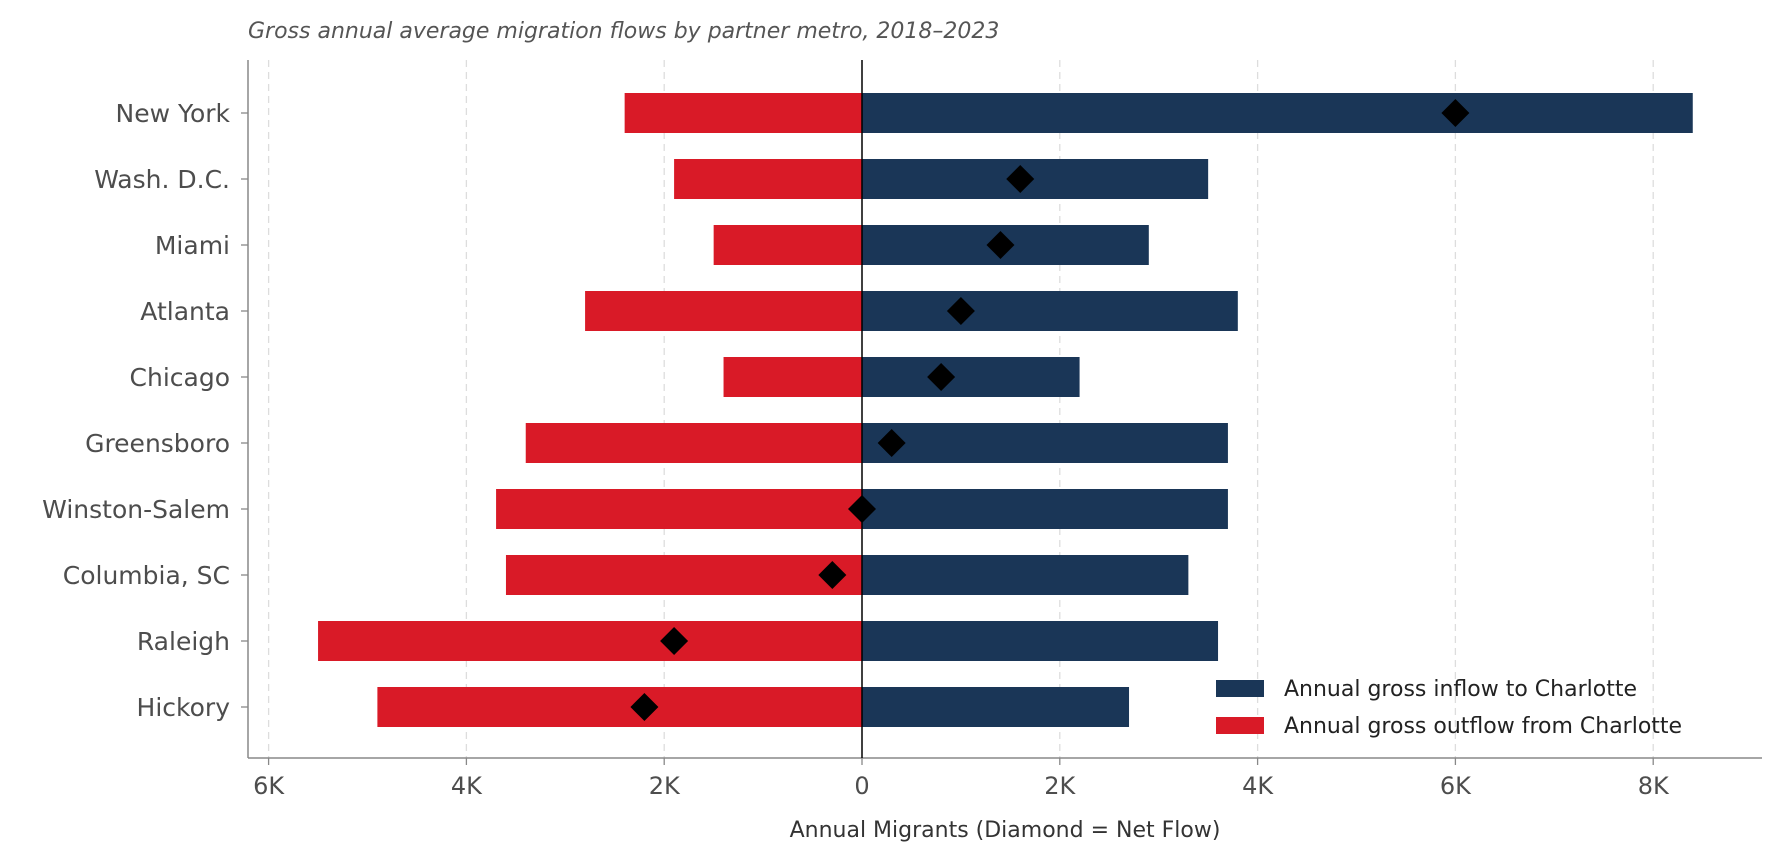 This screenshot has width=1779, height=862. I want to click on x-tick-label-3: 0, so click(861, 786).